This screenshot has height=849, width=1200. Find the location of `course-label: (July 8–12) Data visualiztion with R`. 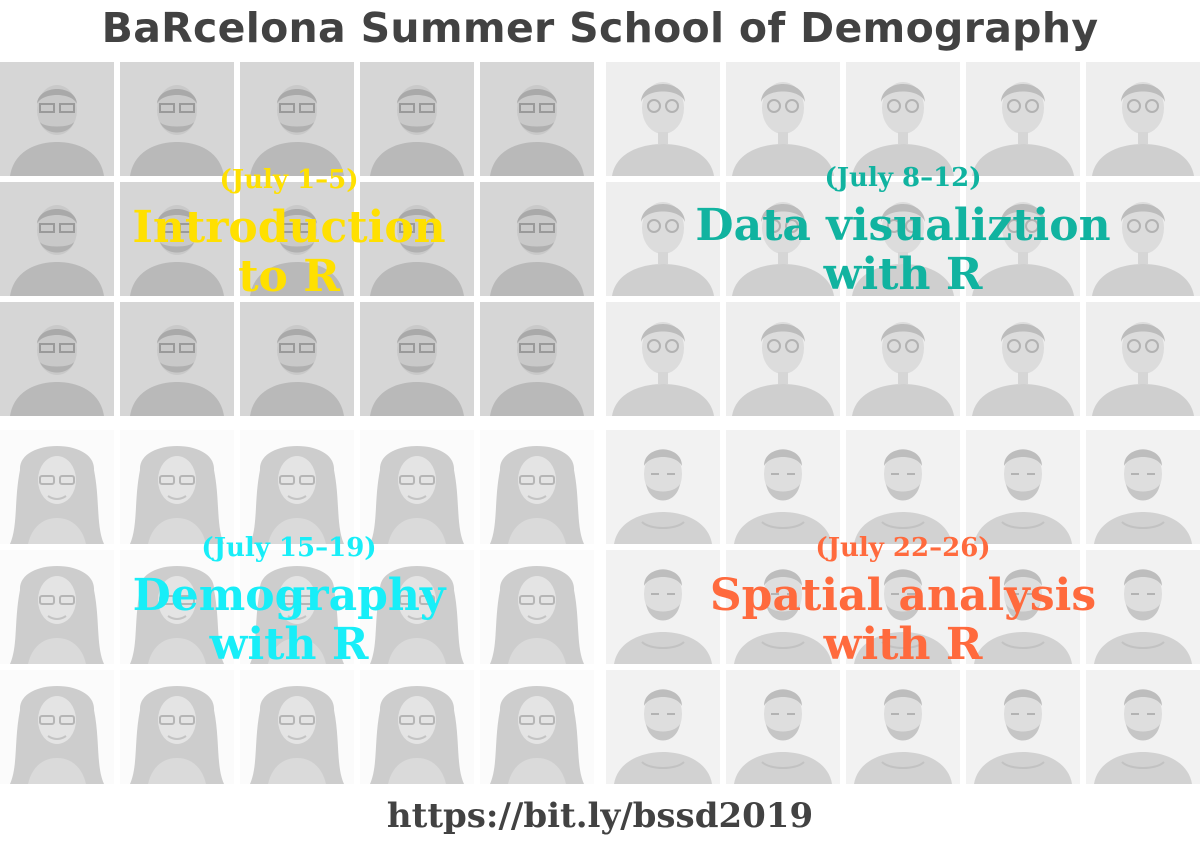

course-label: (July 8–12) Data visualiztion with R is located at coordinates (903, 231).